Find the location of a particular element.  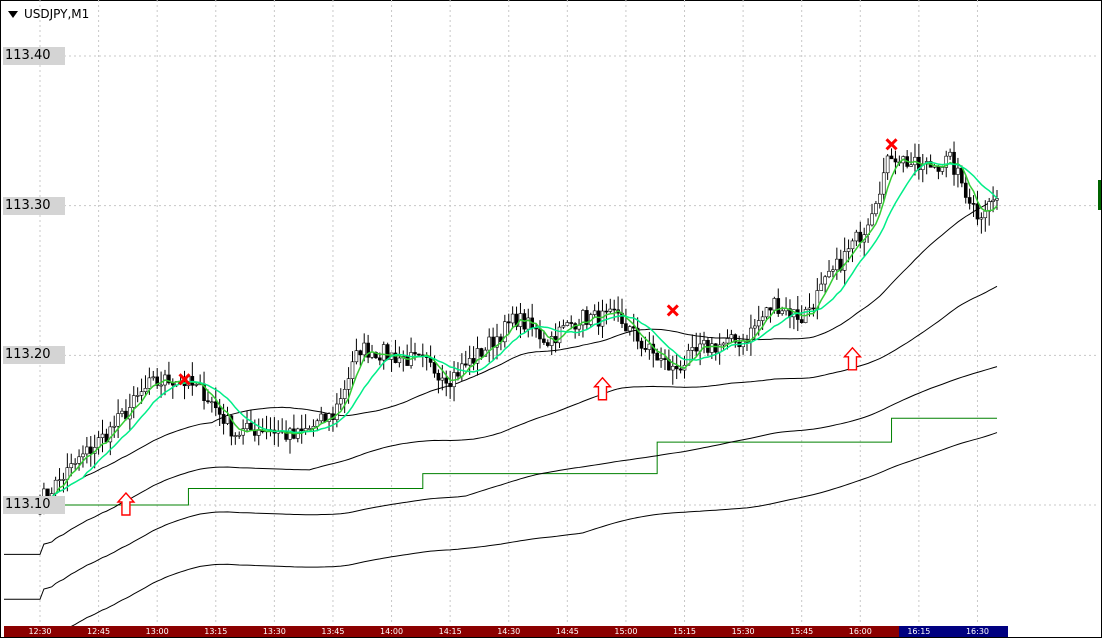

current-price-marker is located at coordinates (1099, 195).